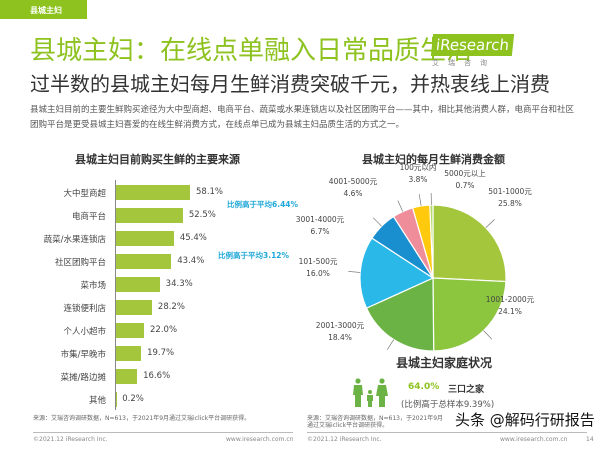 This screenshot has width=600, height=450. I want to click on bar-category-label: 市集/早晚市, so click(83, 355).